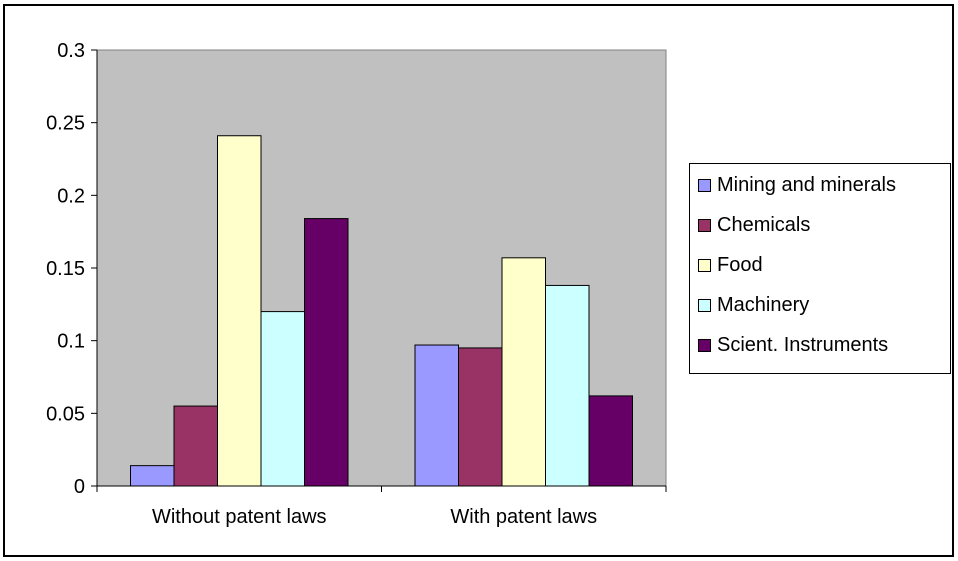 Image resolution: width=958 pixels, height=561 pixels. Describe the element at coordinates (65, 414) in the screenshot. I see `y-tick-label: 0.05` at that location.